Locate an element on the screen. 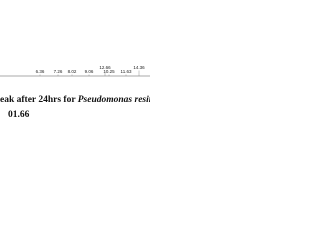 This screenshot has height=240, width=320. peak-label: 7.26 is located at coordinates (58, 71).